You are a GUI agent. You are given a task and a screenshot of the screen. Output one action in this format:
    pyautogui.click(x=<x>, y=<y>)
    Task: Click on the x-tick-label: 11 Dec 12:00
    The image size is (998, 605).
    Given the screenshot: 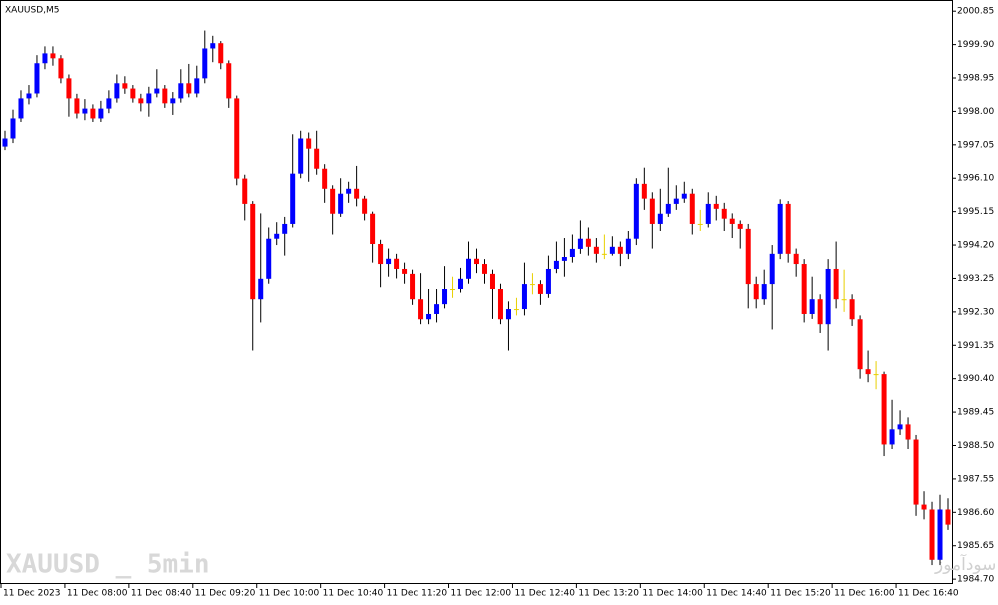 What is the action you would take?
    pyautogui.click(x=481, y=594)
    